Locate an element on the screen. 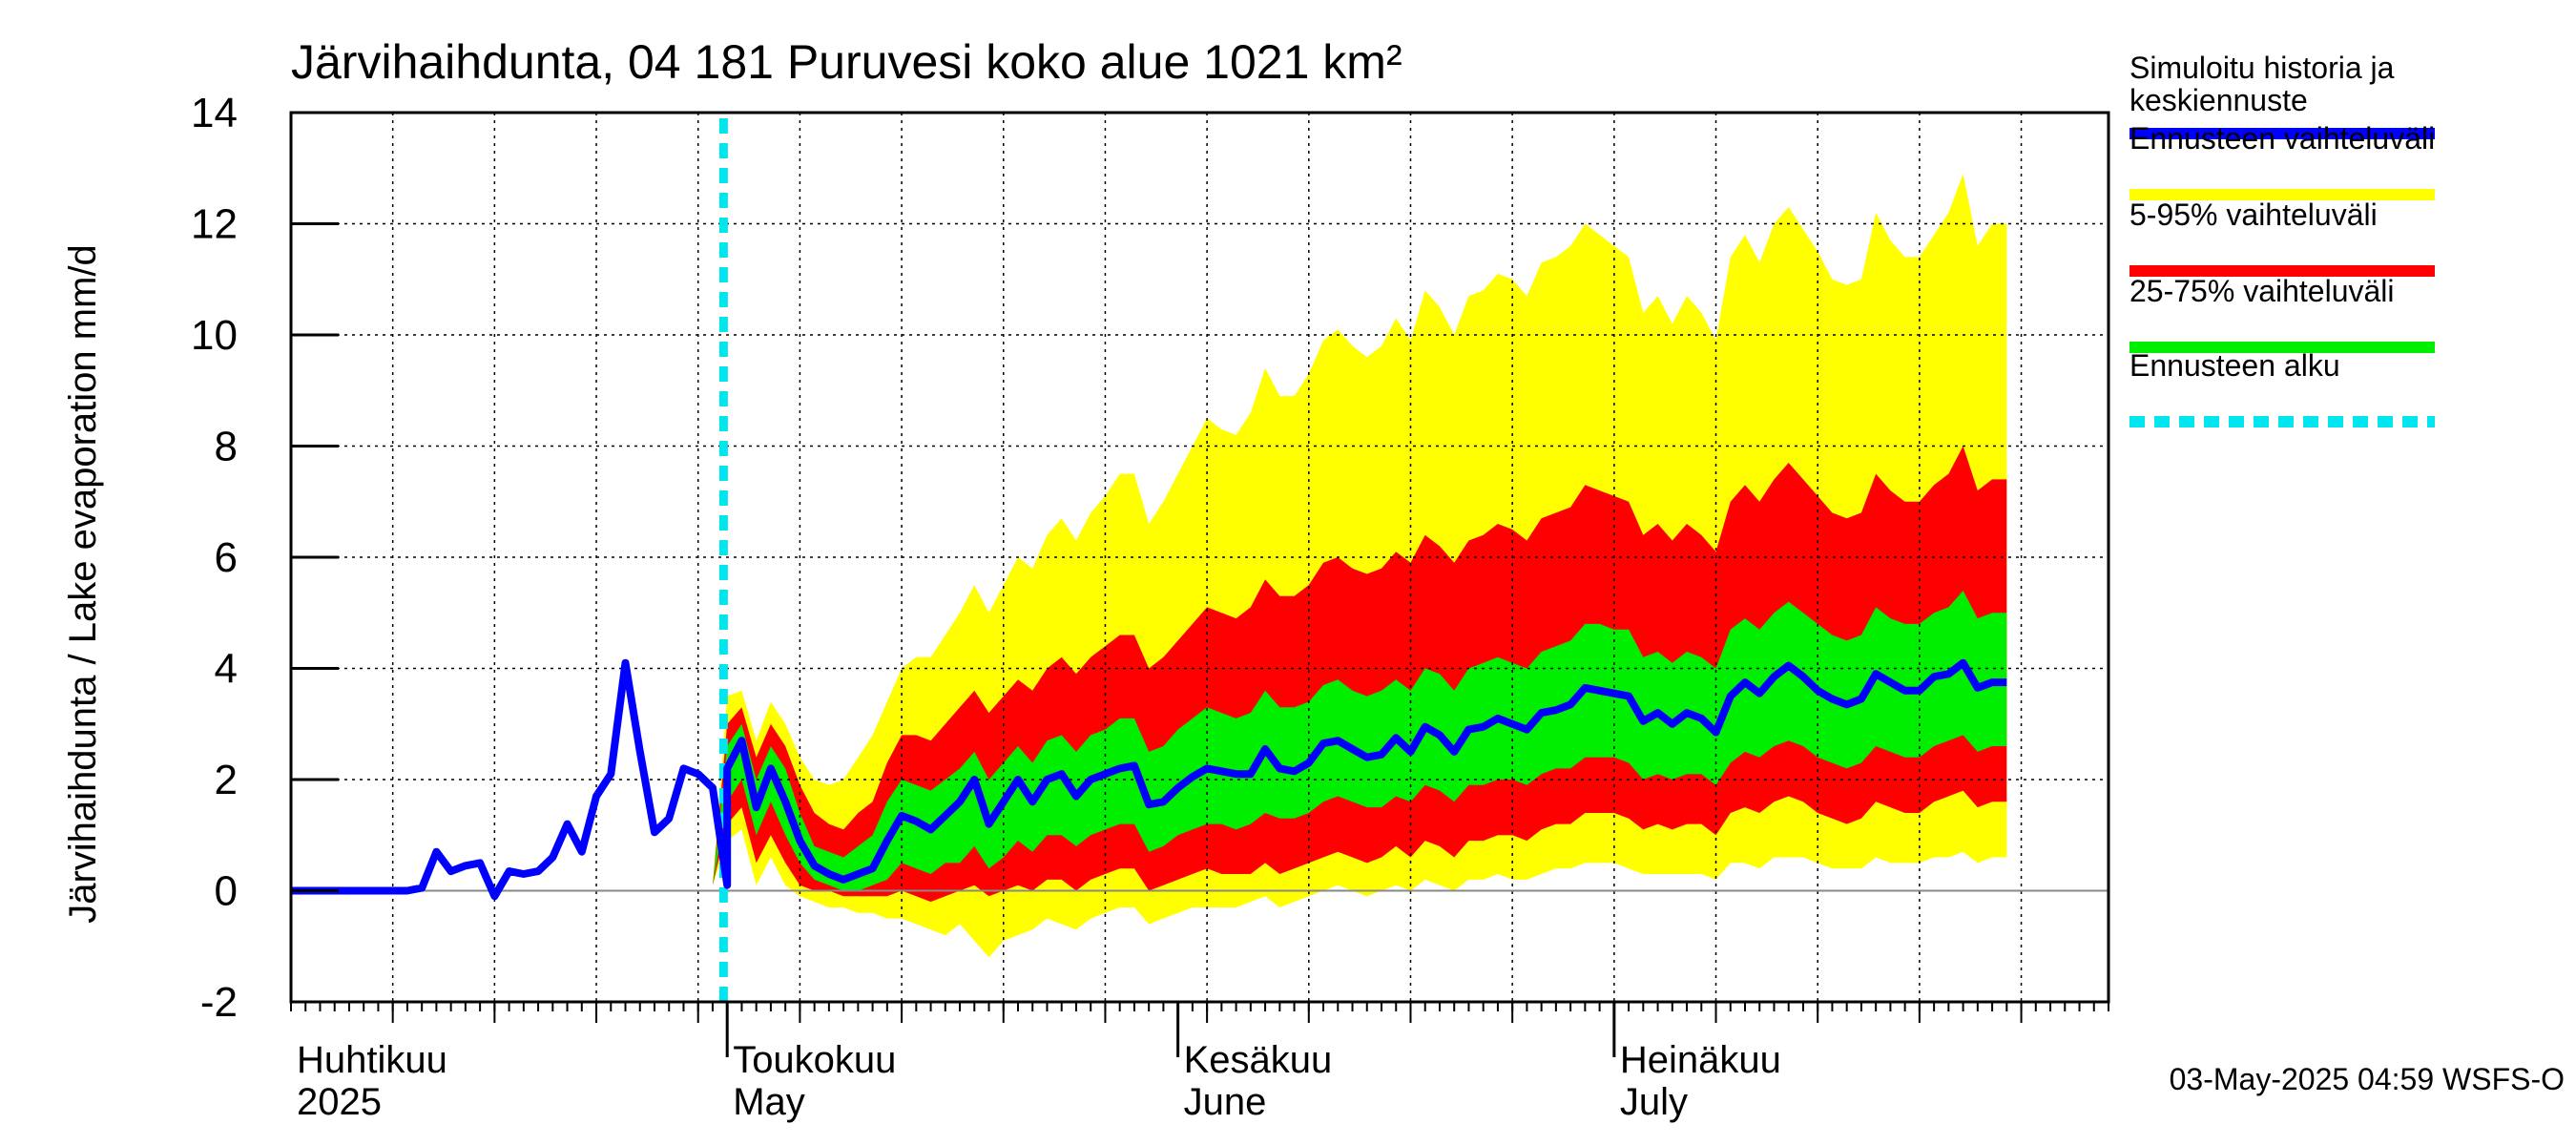 The height and width of the screenshot is (1145, 2576). month-label-en: June is located at coordinates (1225, 1102).